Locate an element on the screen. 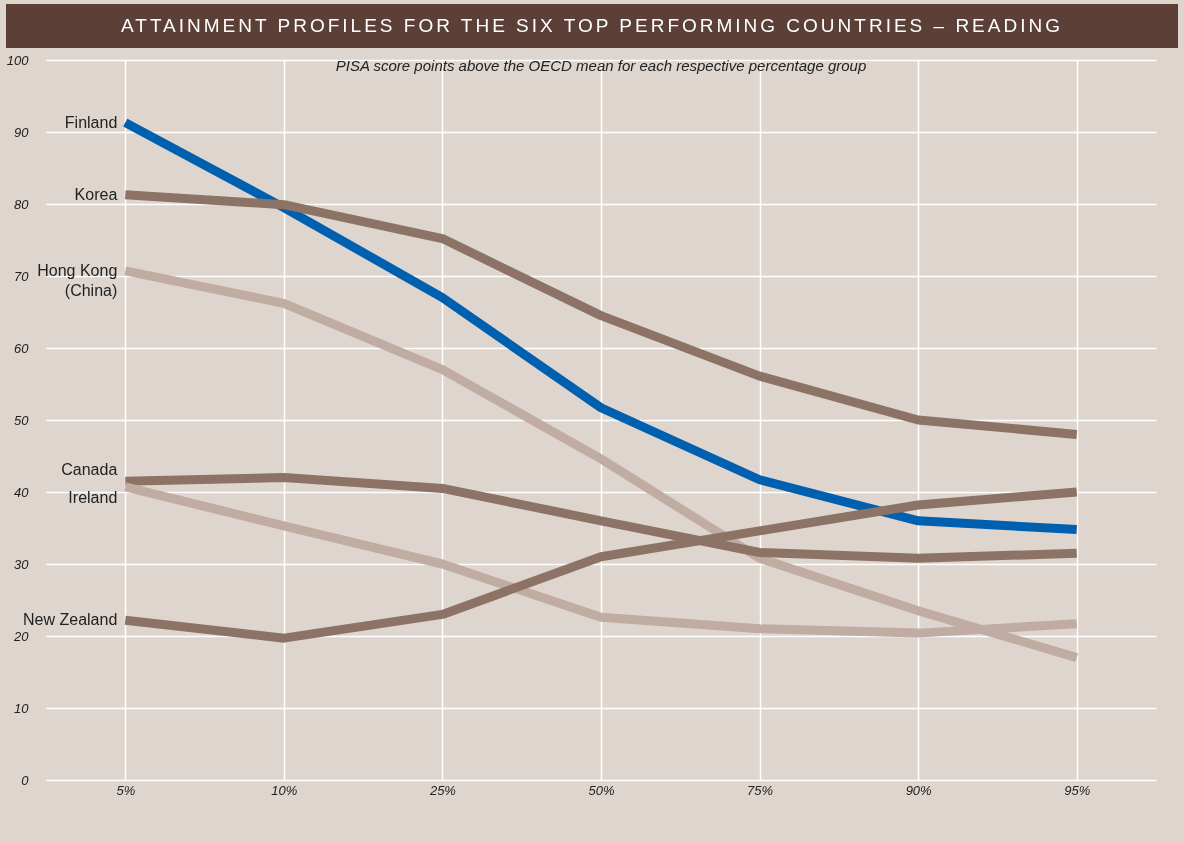 This screenshot has height=842, width=1184. chart-subtitle: PISA score points above the OECD mean for each respective percentage group is located at coordinates (601, 65).